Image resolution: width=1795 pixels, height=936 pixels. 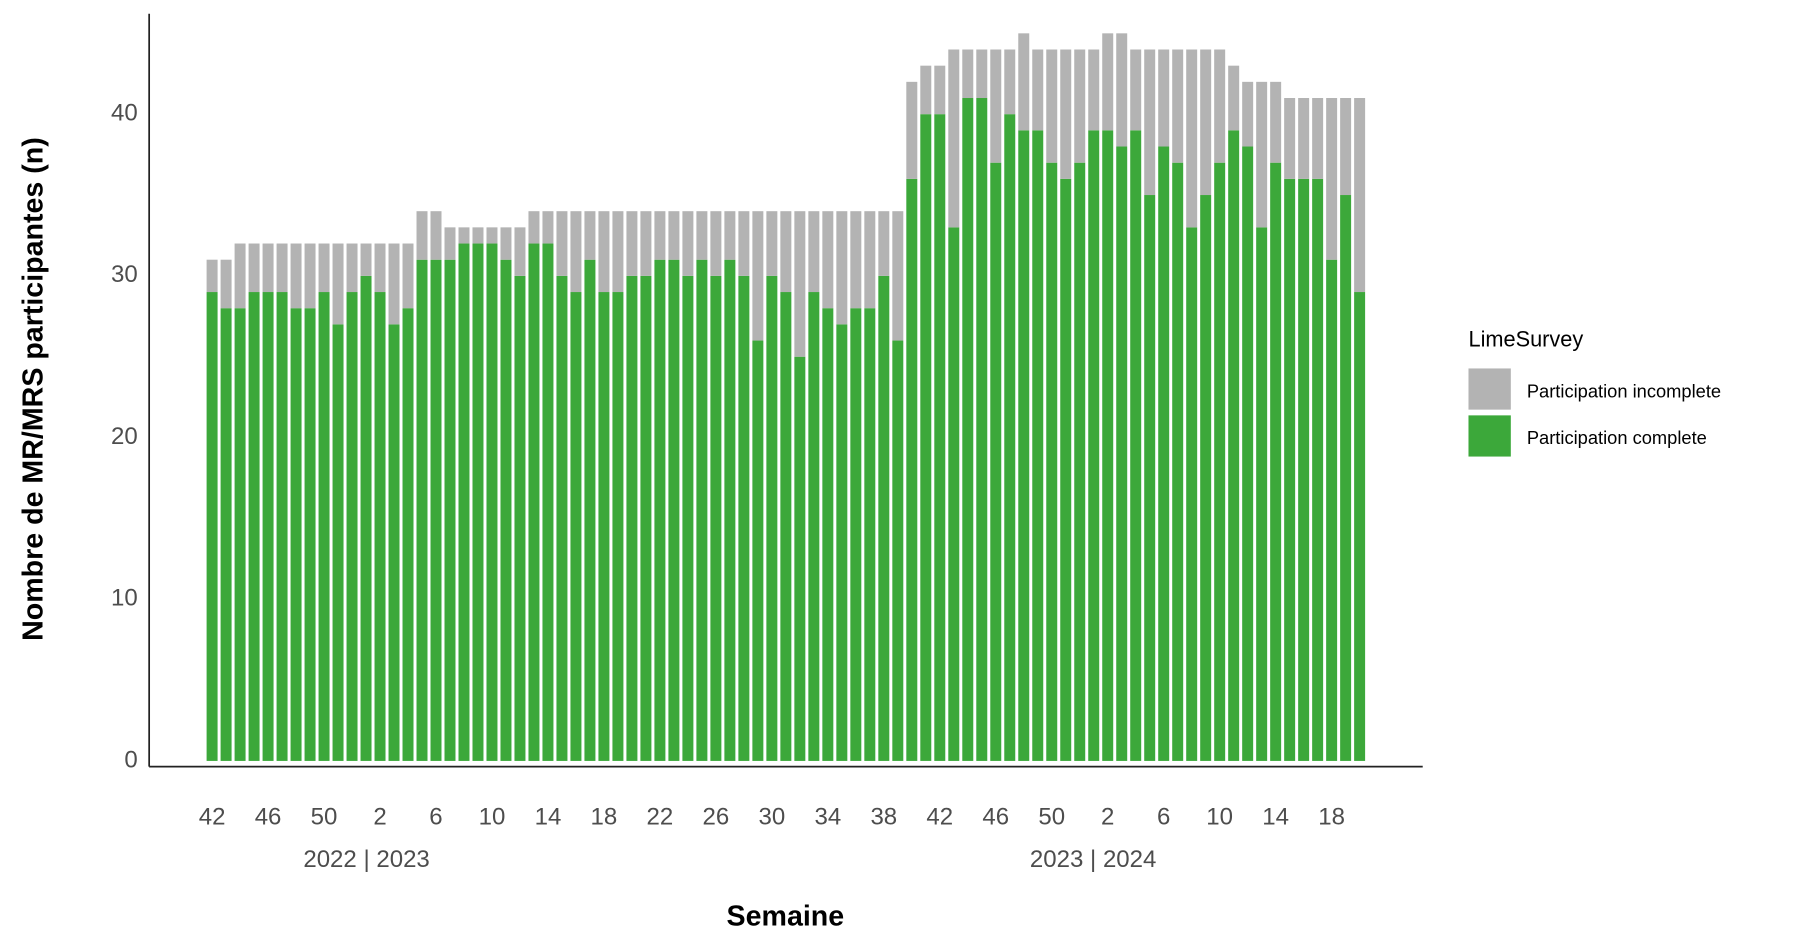 I want to click on x-tick-label: 26, so click(x=716, y=816).